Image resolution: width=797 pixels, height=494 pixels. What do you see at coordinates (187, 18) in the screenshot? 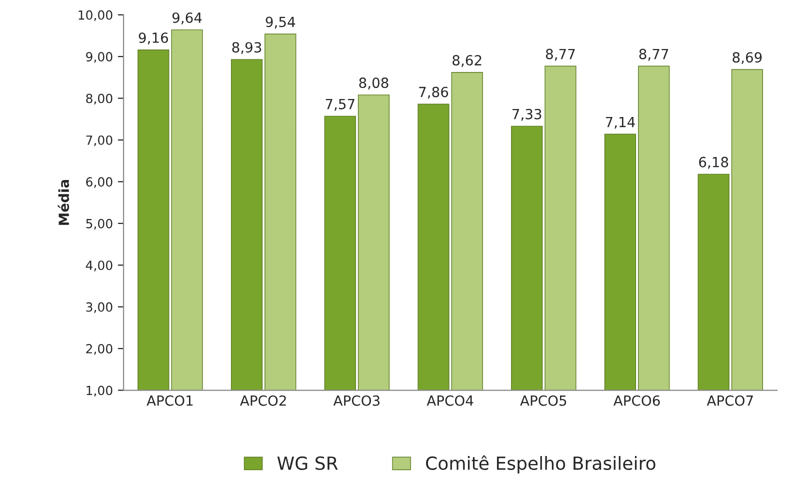
I see `data-label: 9,64` at bounding box center [187, 18].